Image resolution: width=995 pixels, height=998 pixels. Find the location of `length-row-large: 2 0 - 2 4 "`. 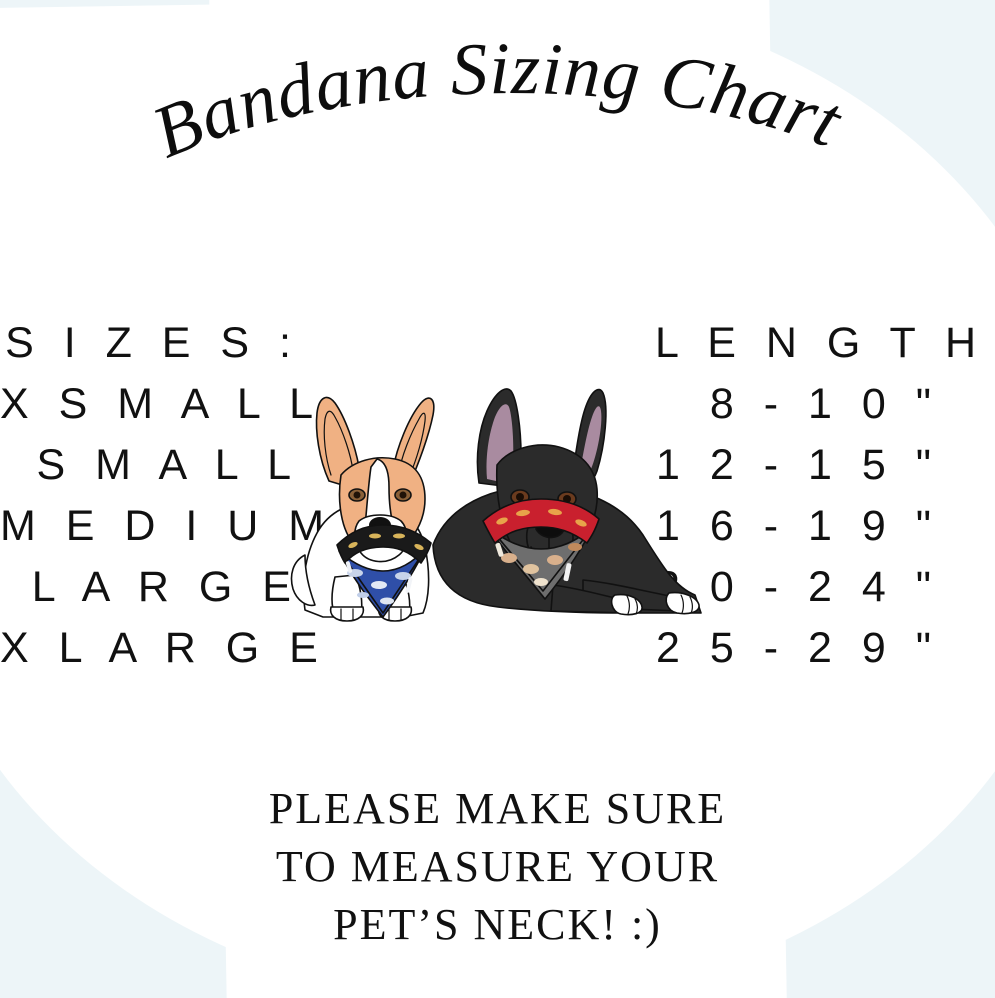

length-row-large: 2 0 - 2 4 " is located at coordinates (798, 587).